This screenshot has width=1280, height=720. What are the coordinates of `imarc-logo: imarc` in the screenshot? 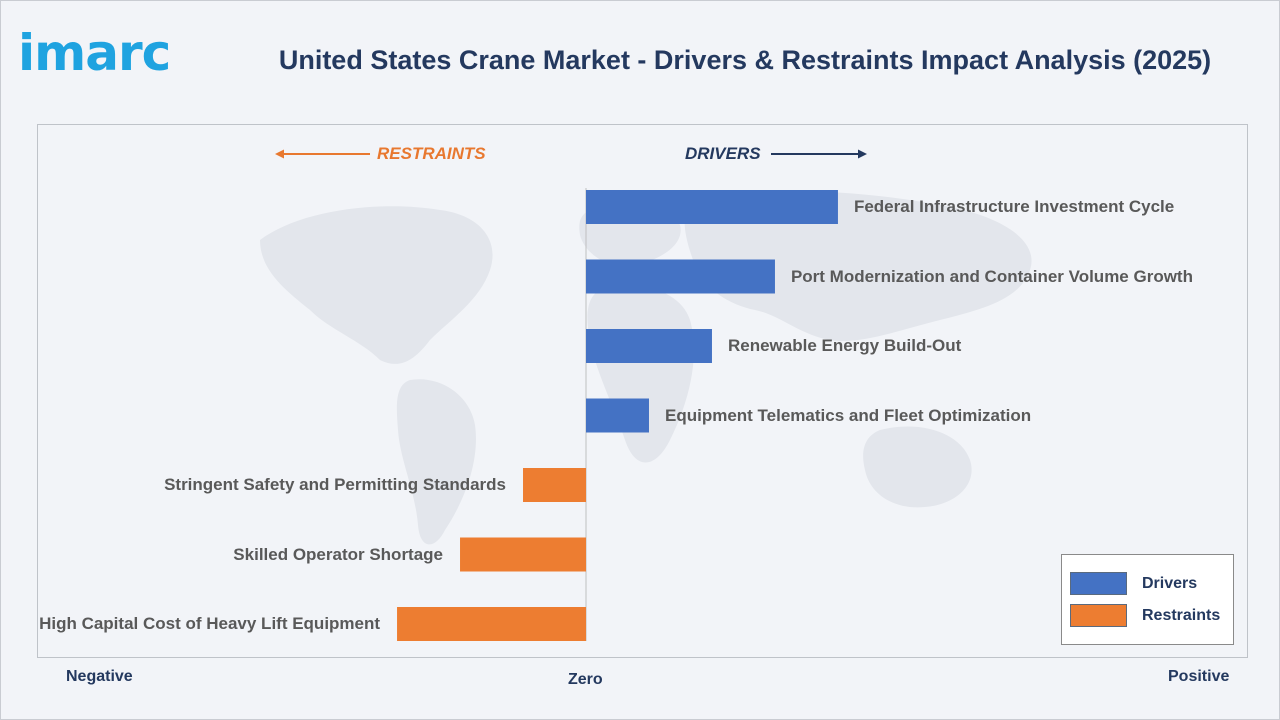 It's located at (113, 48).